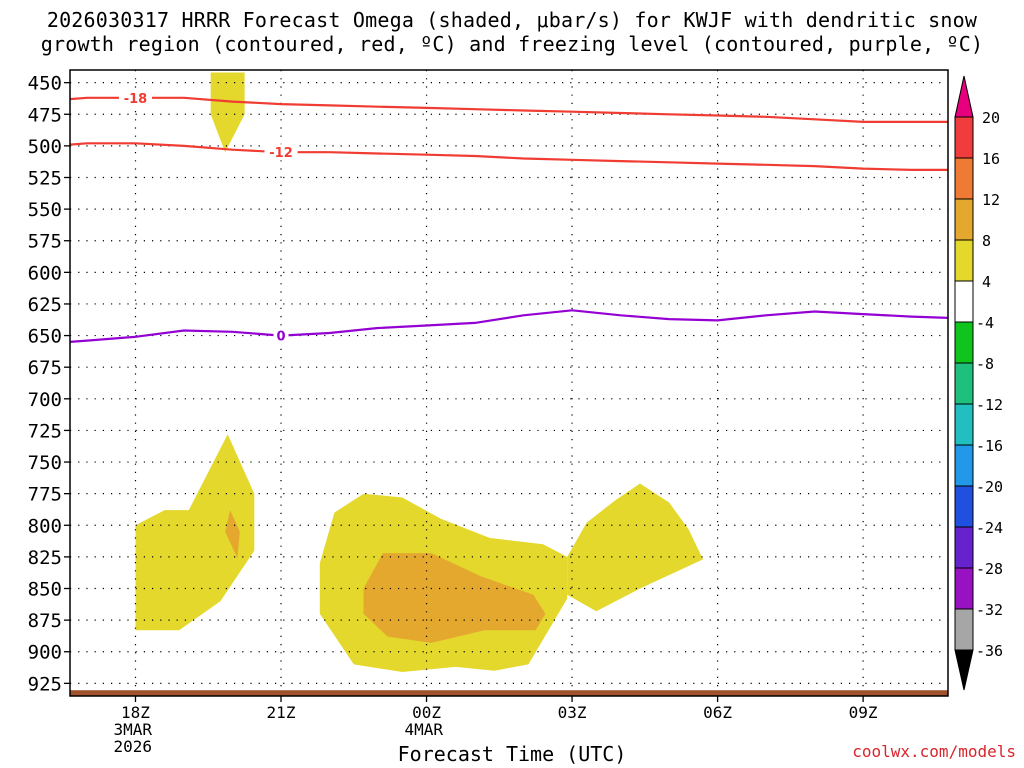 The width and height of the screenshot is (1024, 768). Describe the element at coordinates (989, 405) in the screenshot. I see `colorbar-label-8: -12` at that location.